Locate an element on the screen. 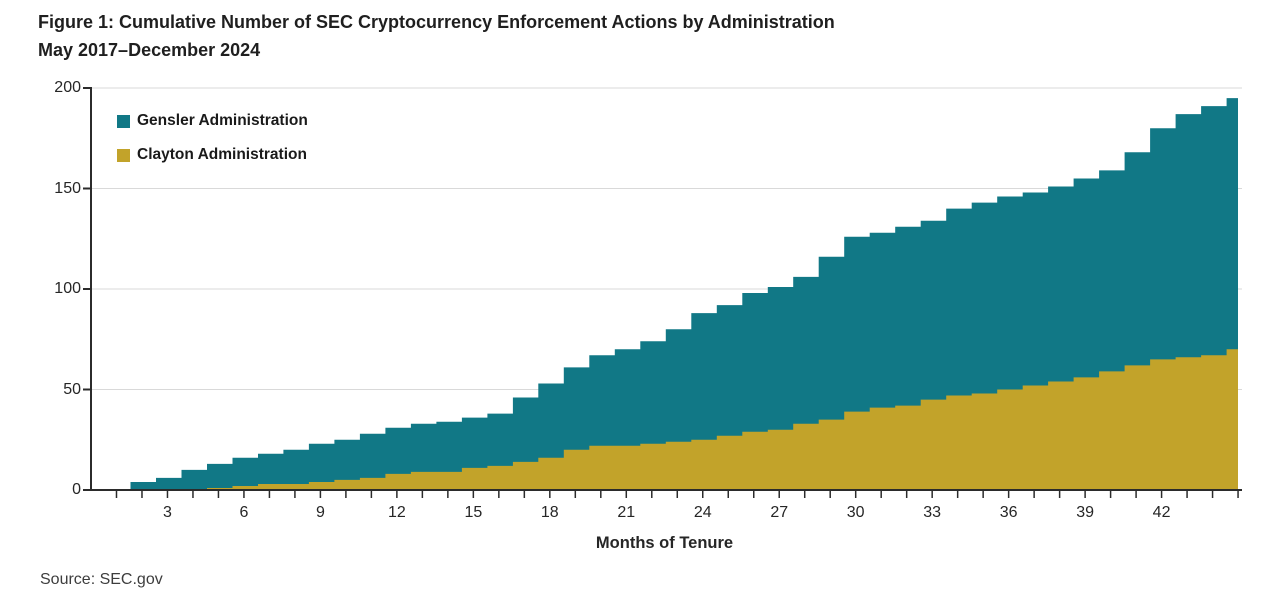 This screenshot has width=1280, height=589. y-tick-label: 100 is located at coordinates (67, 288).